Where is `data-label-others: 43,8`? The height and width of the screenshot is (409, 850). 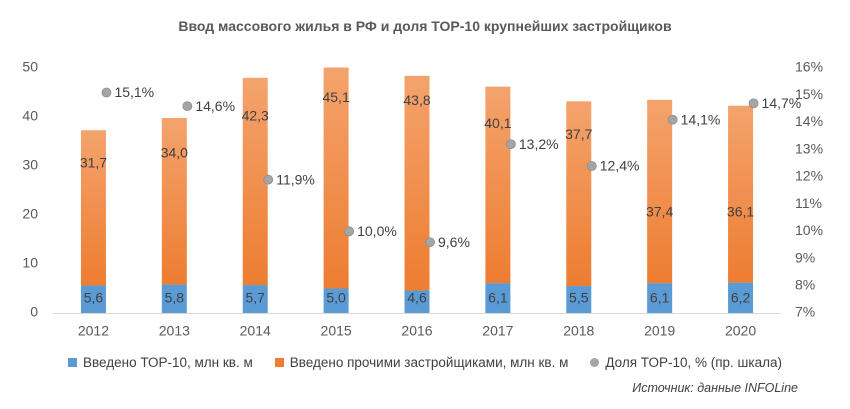 data-label-others: 43,8 is located at coordinates (416, 100).